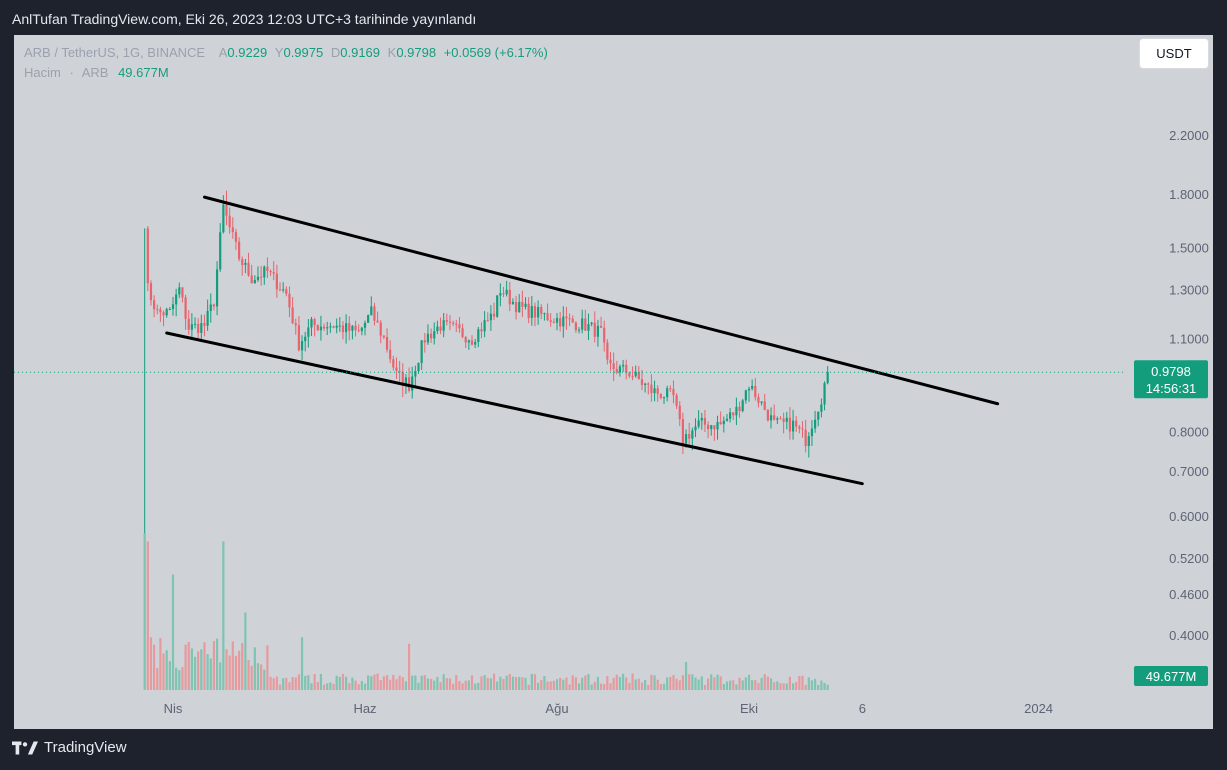  Describe the element at coordinates (1171, 379) in the screenshot. I see `last-price-badge` at that location.